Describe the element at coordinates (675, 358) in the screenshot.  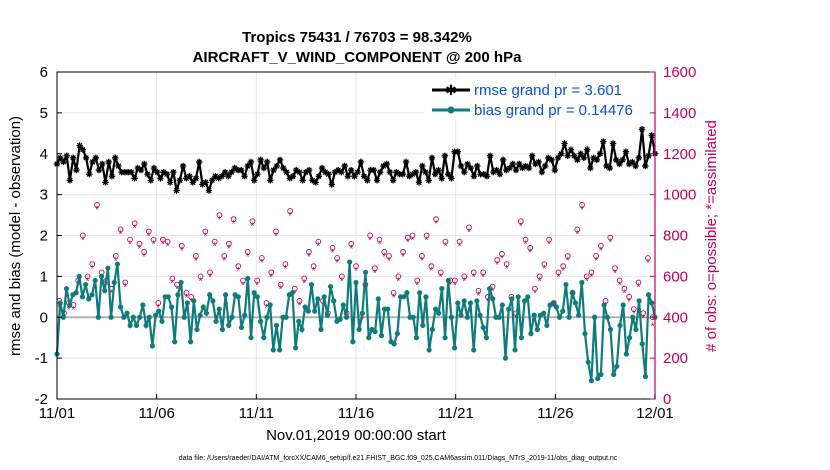
I see `y-tick-label-right: 200` at that location.